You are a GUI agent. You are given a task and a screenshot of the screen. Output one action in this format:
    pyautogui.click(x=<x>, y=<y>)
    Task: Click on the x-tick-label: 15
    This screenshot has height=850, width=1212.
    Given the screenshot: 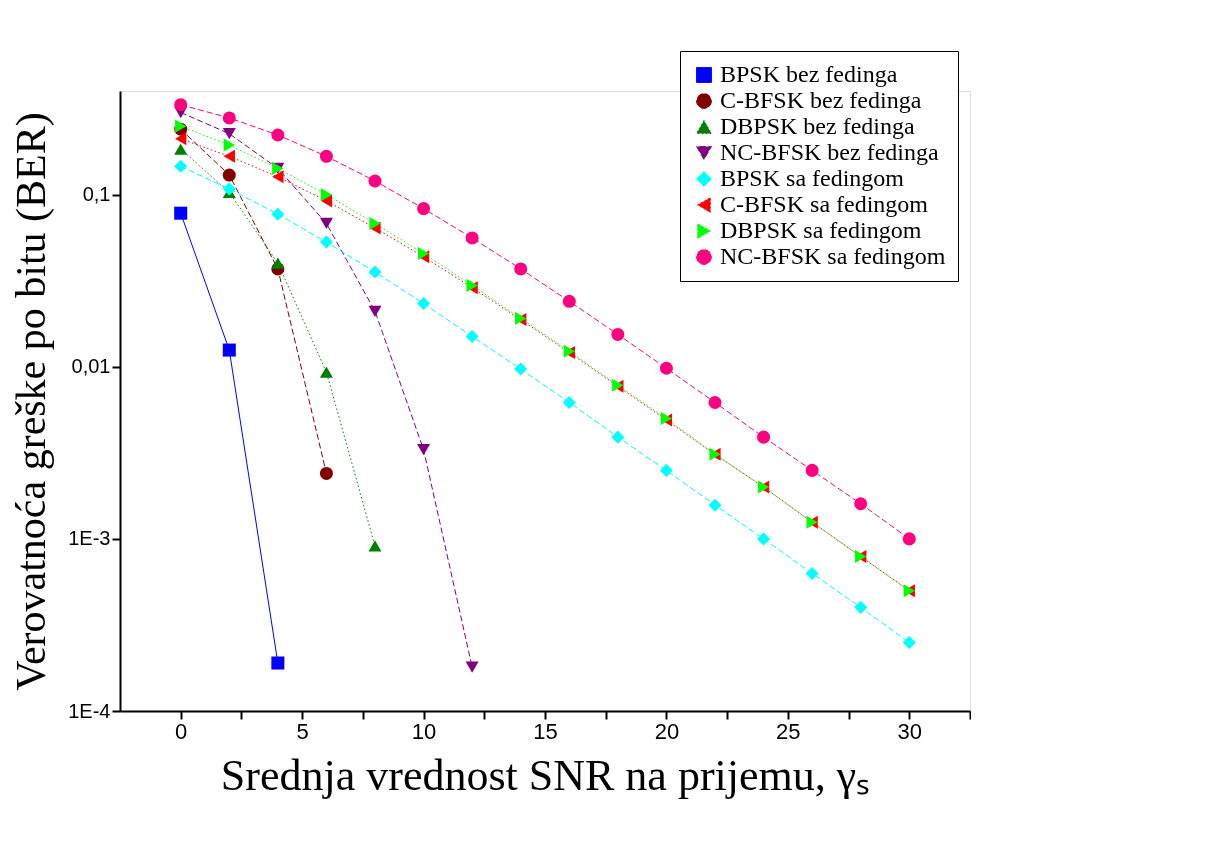 What is the action you would take?
    pyautogui.click(x=545, y=731)
    